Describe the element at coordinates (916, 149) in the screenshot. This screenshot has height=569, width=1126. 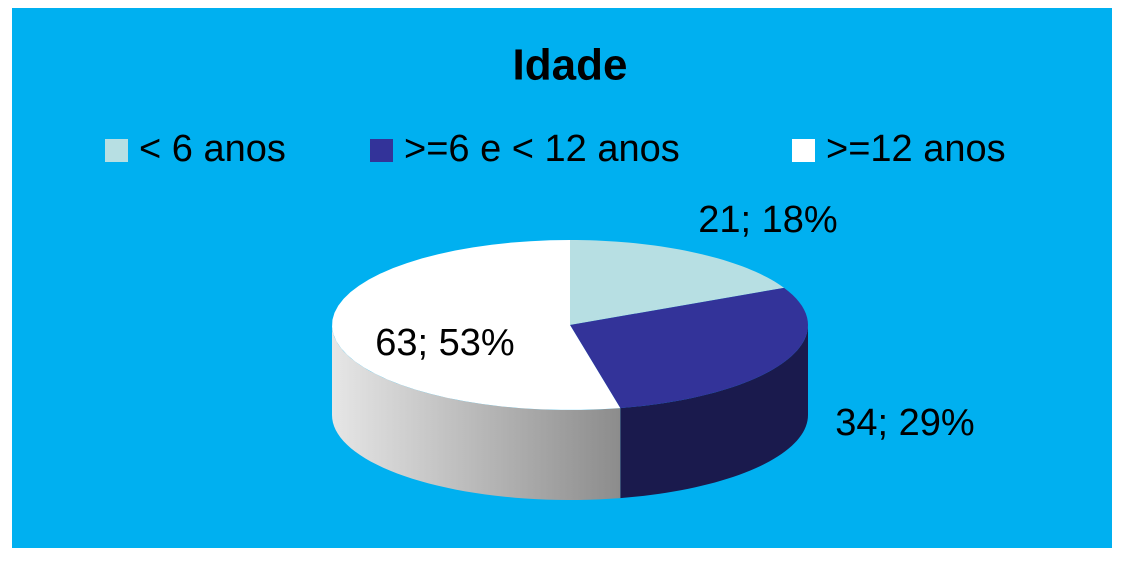
I see `legend-label: >=12 anos` at that location.